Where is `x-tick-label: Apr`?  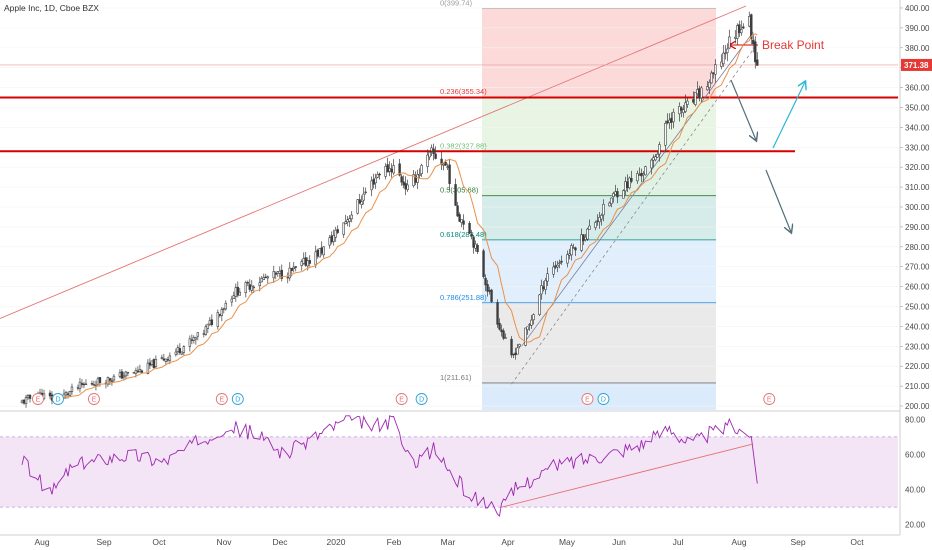 x-tick-label: Apr is located at coordinates (507, 542).